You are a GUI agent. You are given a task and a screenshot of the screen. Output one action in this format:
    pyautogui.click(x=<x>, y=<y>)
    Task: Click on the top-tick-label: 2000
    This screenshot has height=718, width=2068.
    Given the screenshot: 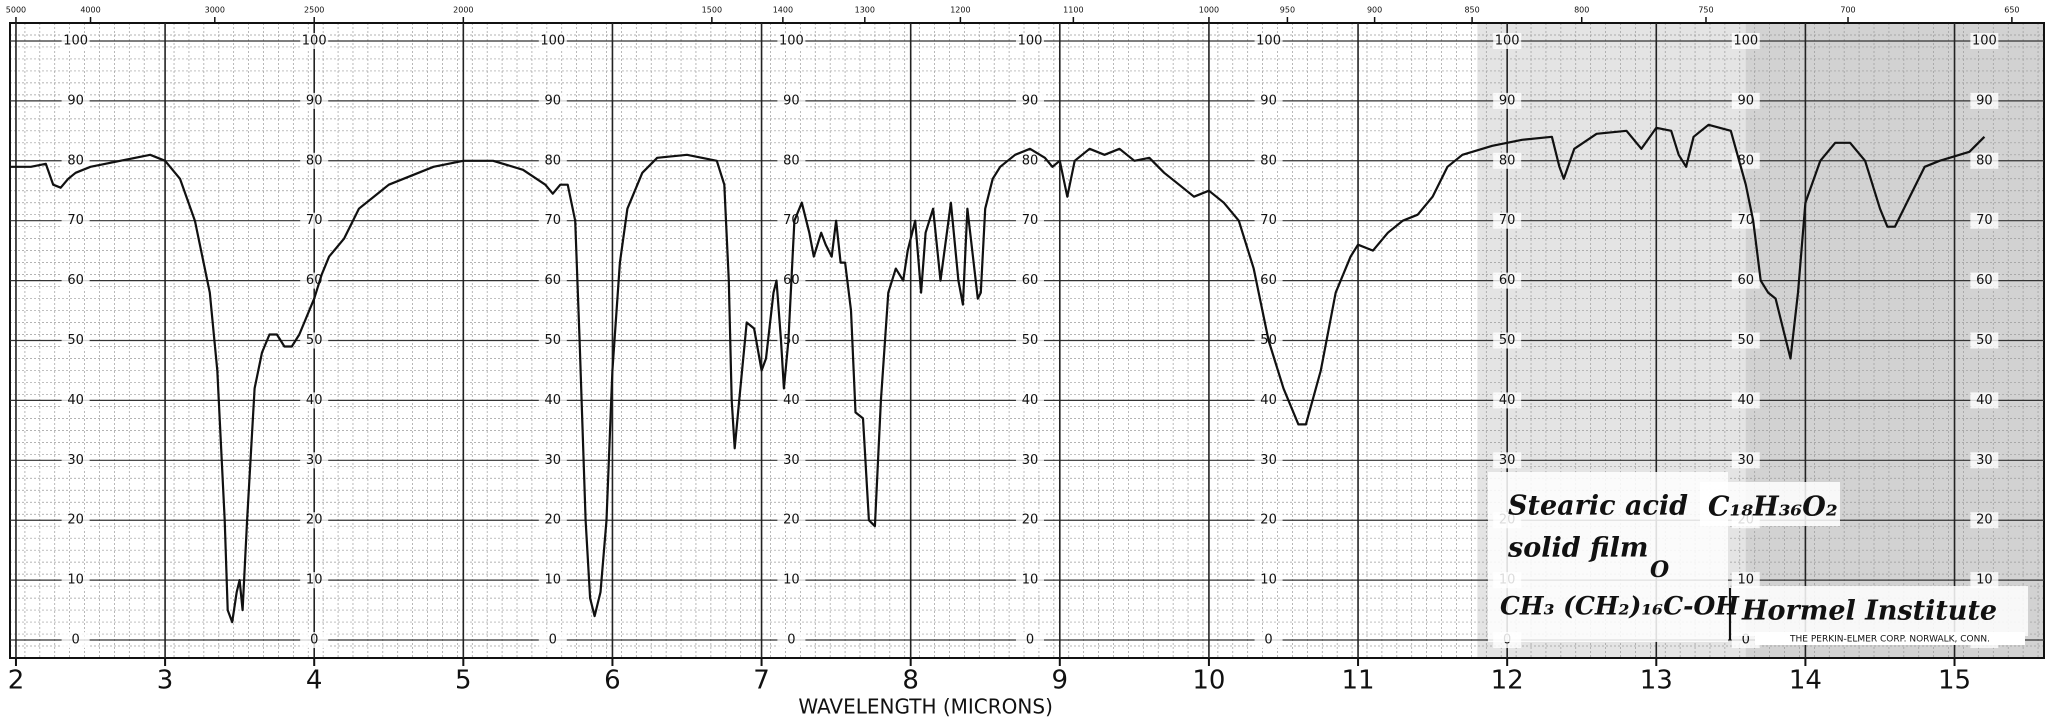 What is the action you would take?
    pyautogui.click(x=463, y=10)
    